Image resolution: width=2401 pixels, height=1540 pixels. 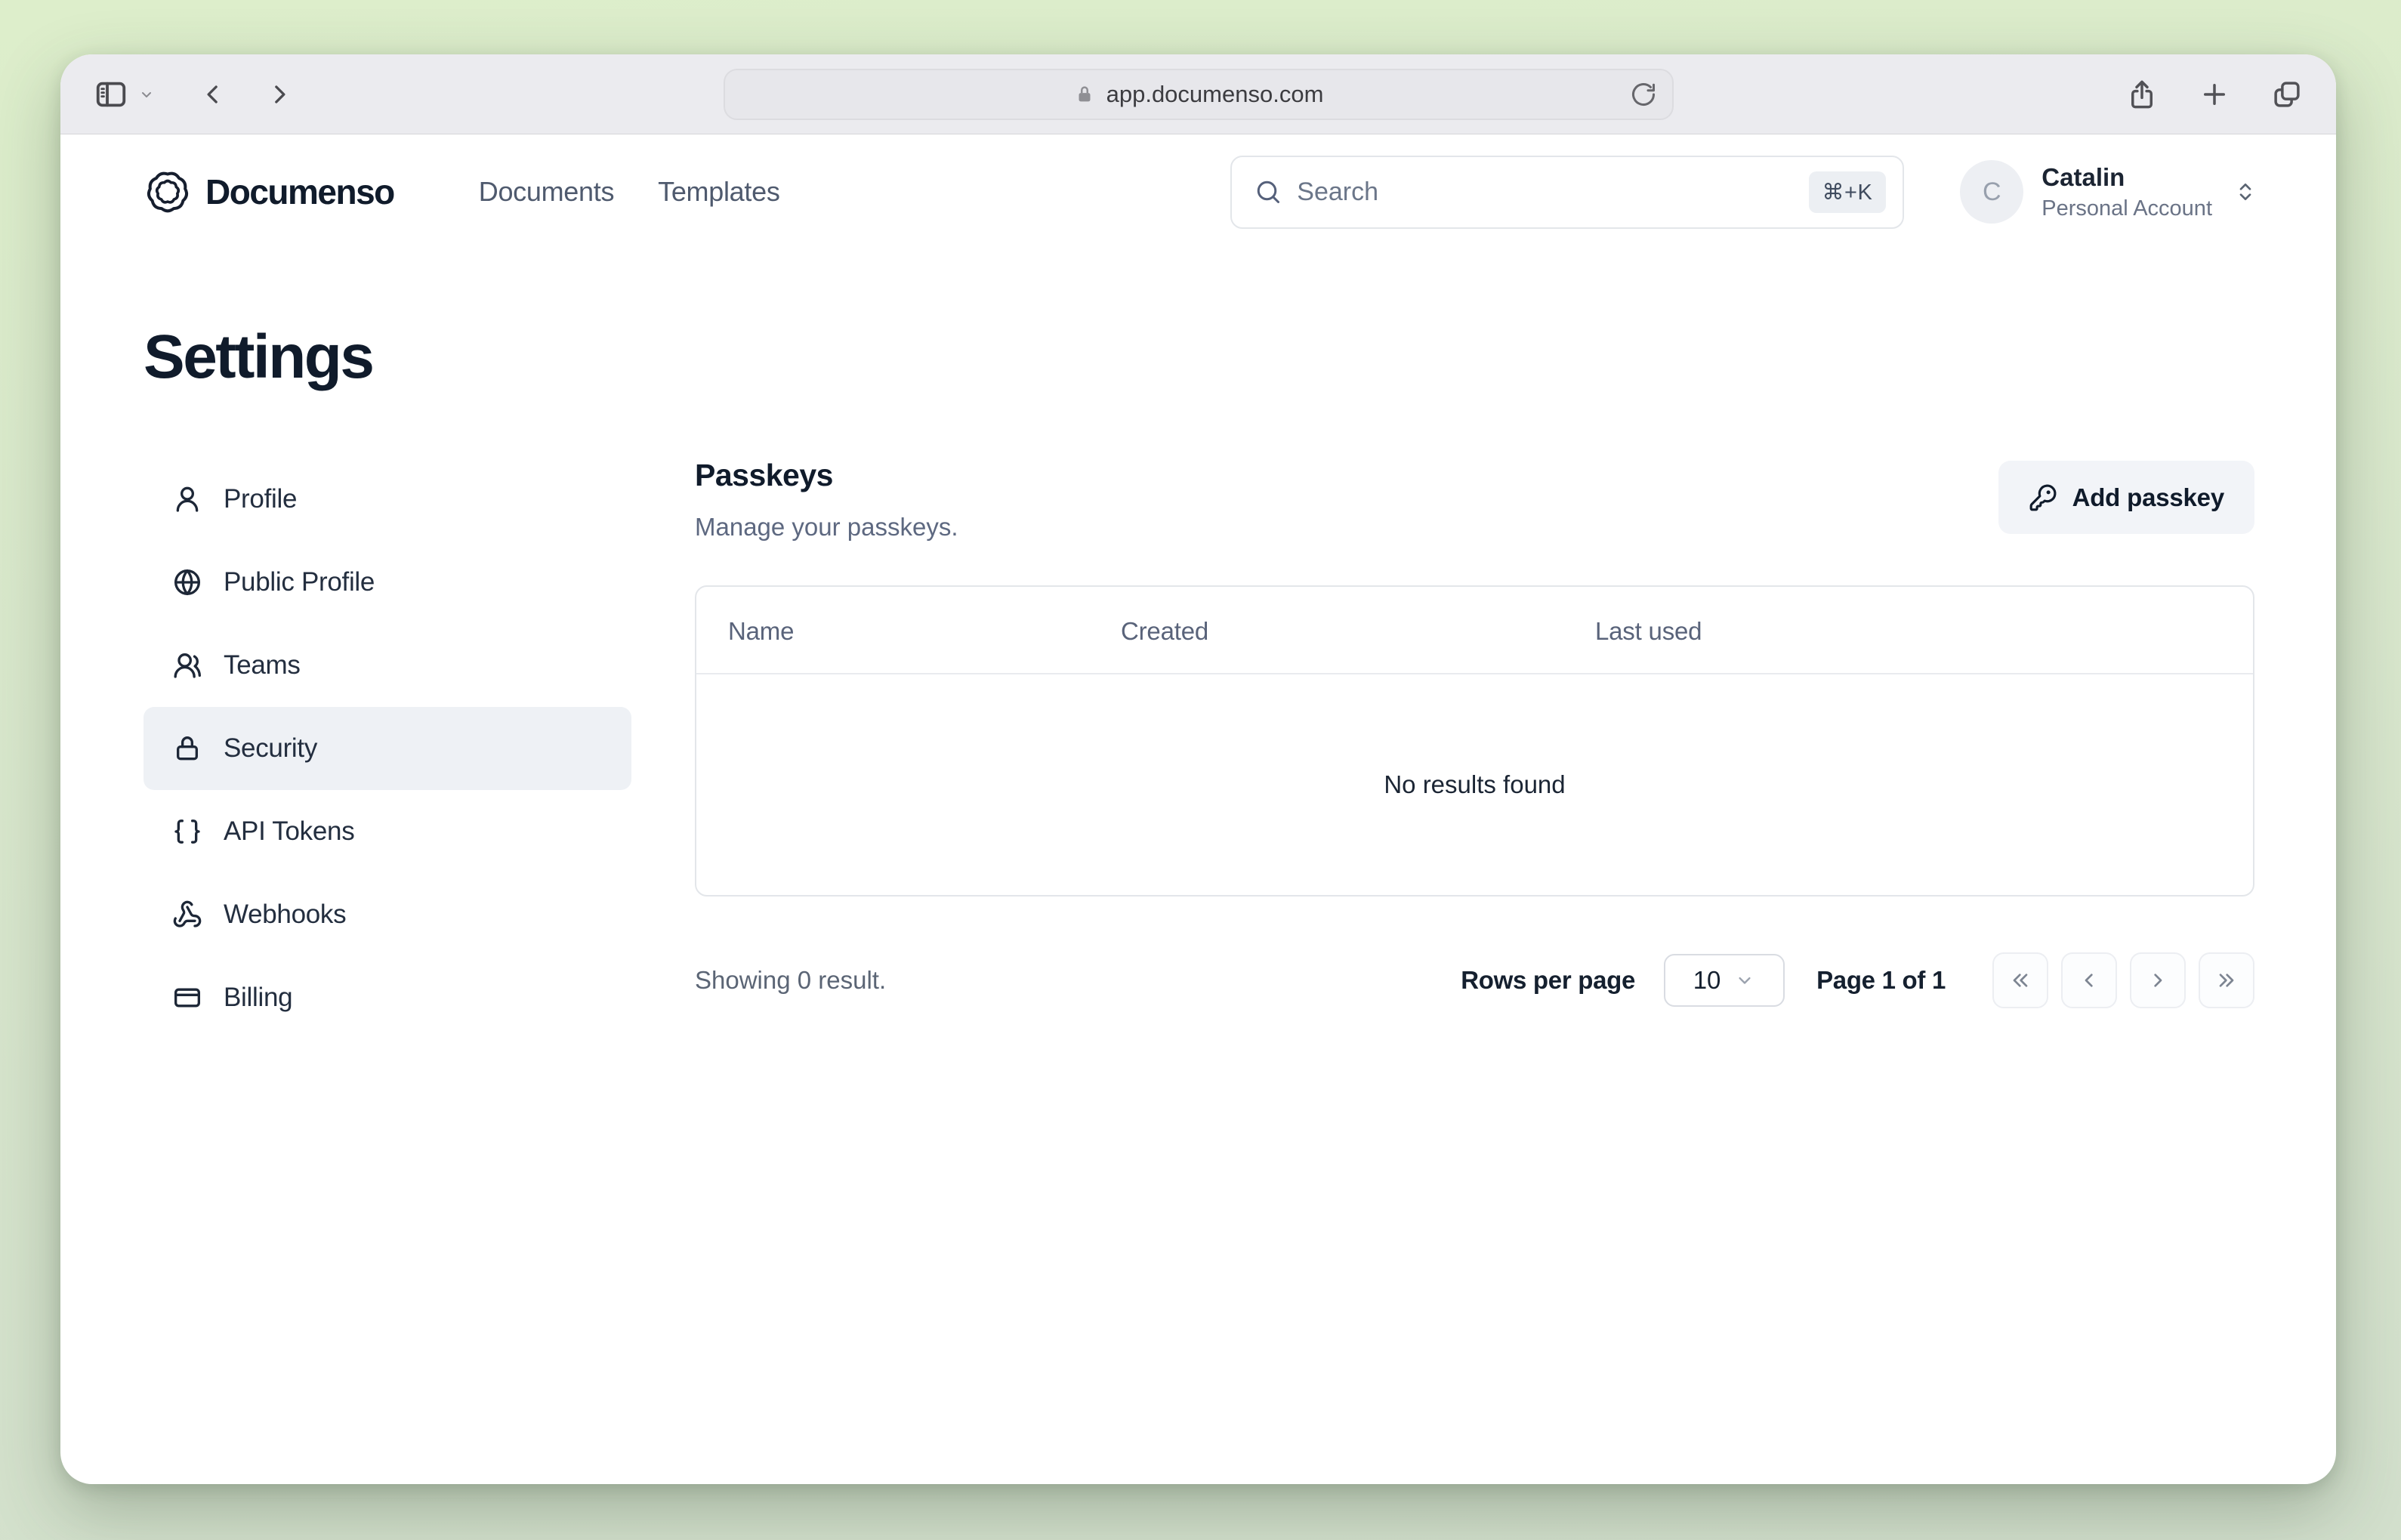 I want to click on search-icon, so click(x=1268, y=192).